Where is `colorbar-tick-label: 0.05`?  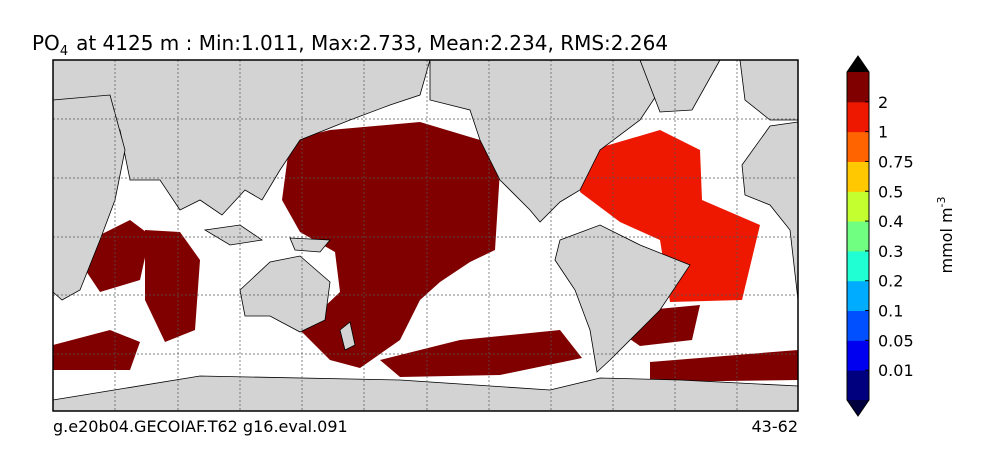
colorbar-tick-label: 0.05 is located at coordinates (896, 340).